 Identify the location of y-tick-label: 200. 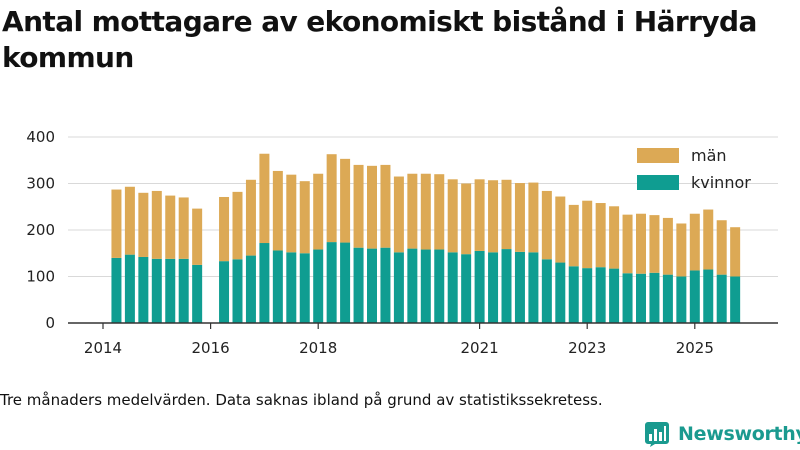
(40, 230).